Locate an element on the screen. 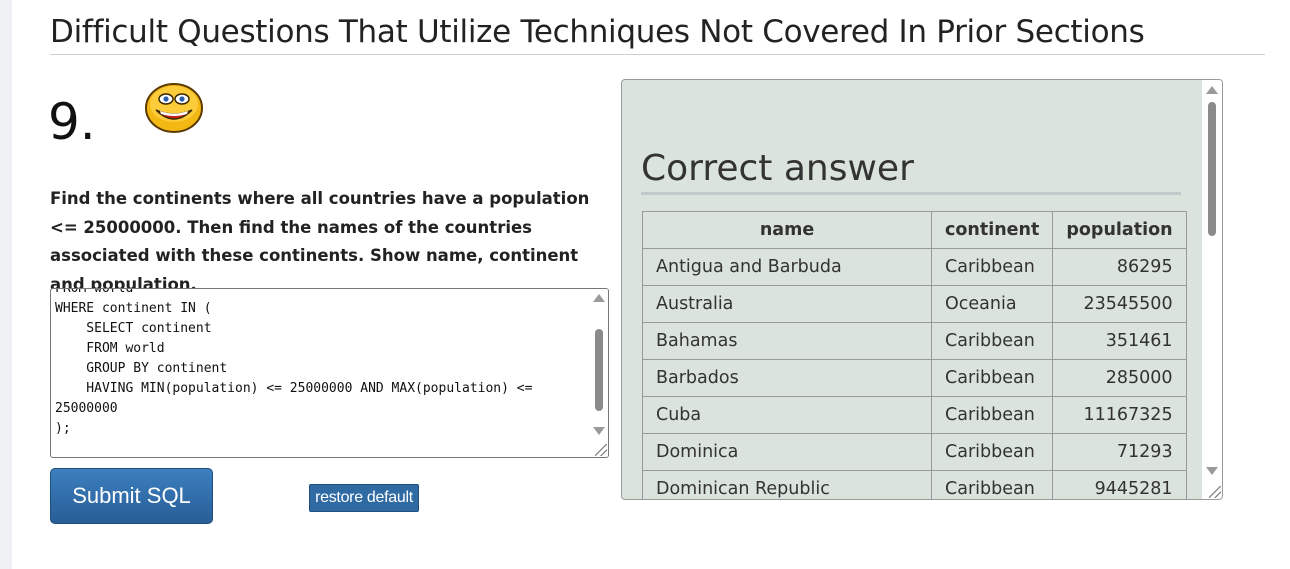 This screenshot has width=1290, height=569. cell-continent: Oceania is located at coordinates (992, 304).